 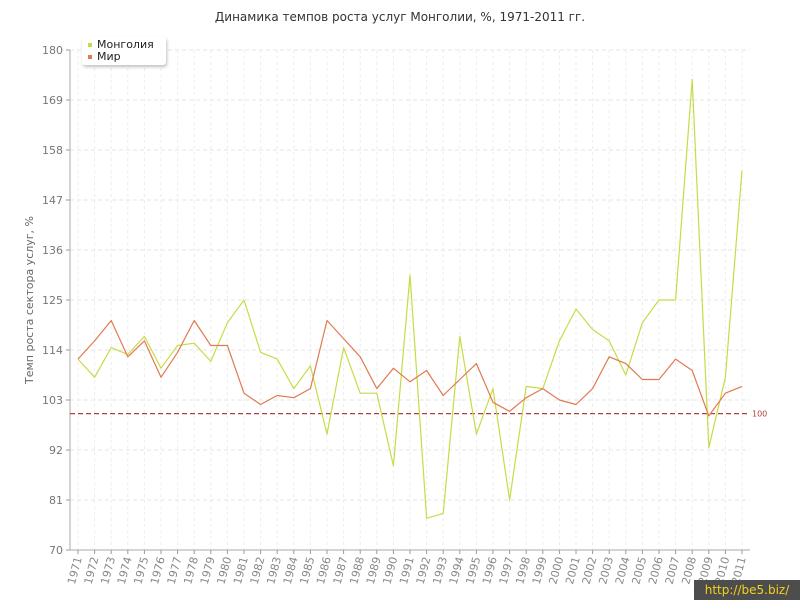 I want to click on y-tick-label: 180, so click(x=52, y=50).